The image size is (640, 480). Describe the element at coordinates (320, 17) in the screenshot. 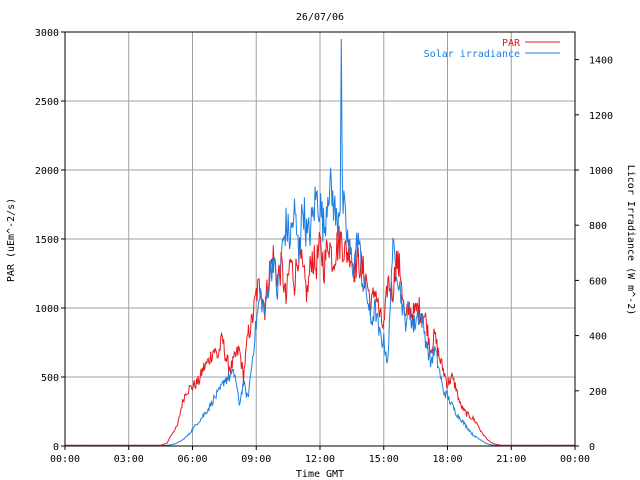

I see `chart-title: 26/07/06` at that location.